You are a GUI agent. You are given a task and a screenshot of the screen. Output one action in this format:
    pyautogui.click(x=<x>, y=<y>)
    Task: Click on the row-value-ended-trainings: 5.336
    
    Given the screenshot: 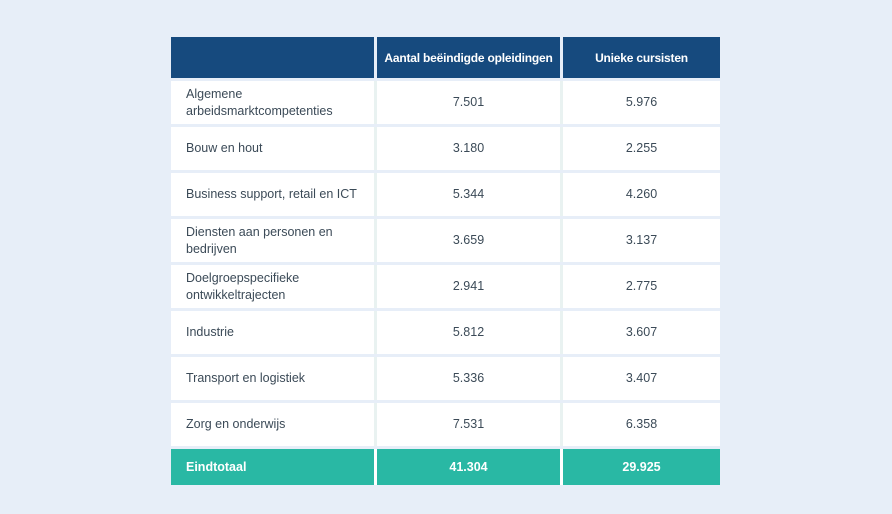 What is the action you would take?
    pyautogui.click(x=468, y=378)
    